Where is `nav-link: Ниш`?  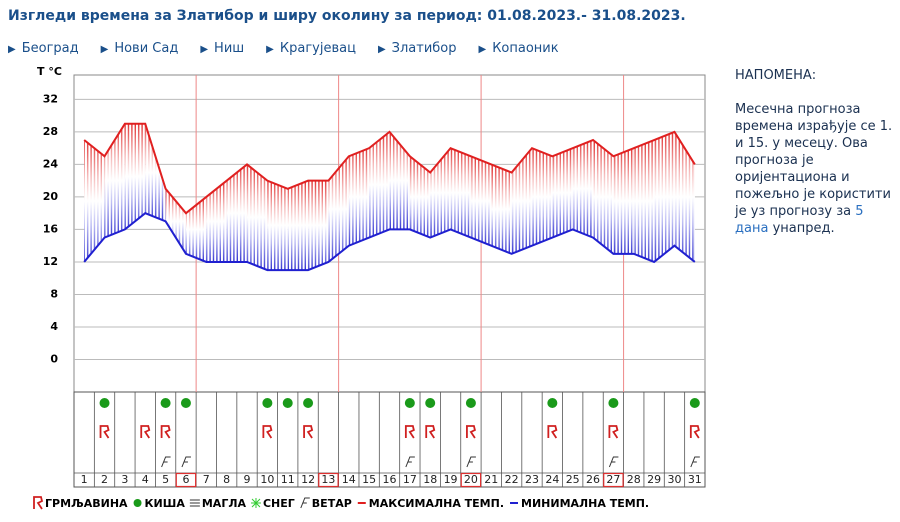
nav-link: Ниш is located at coordinates (222, 48).